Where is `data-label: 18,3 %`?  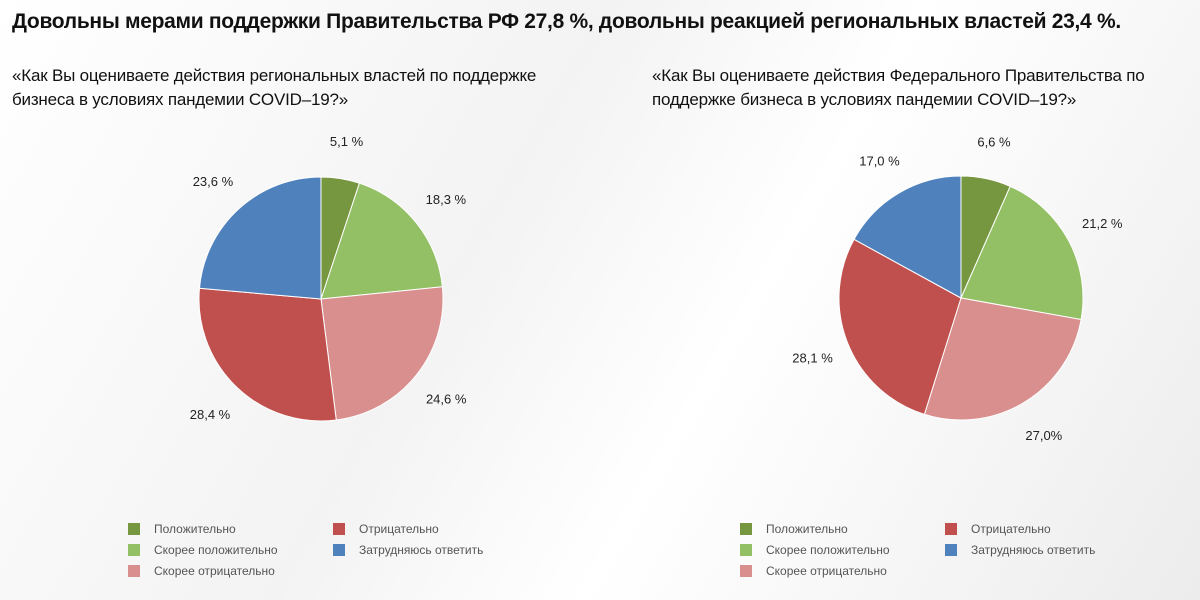 data-label: 18,3 % is located at coordinates (446, 199).